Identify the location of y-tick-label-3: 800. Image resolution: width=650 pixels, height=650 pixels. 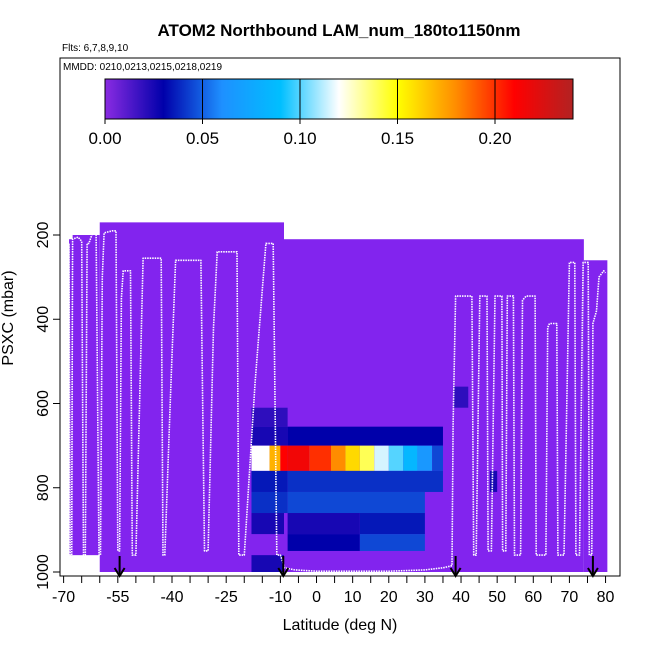
(43, 487).